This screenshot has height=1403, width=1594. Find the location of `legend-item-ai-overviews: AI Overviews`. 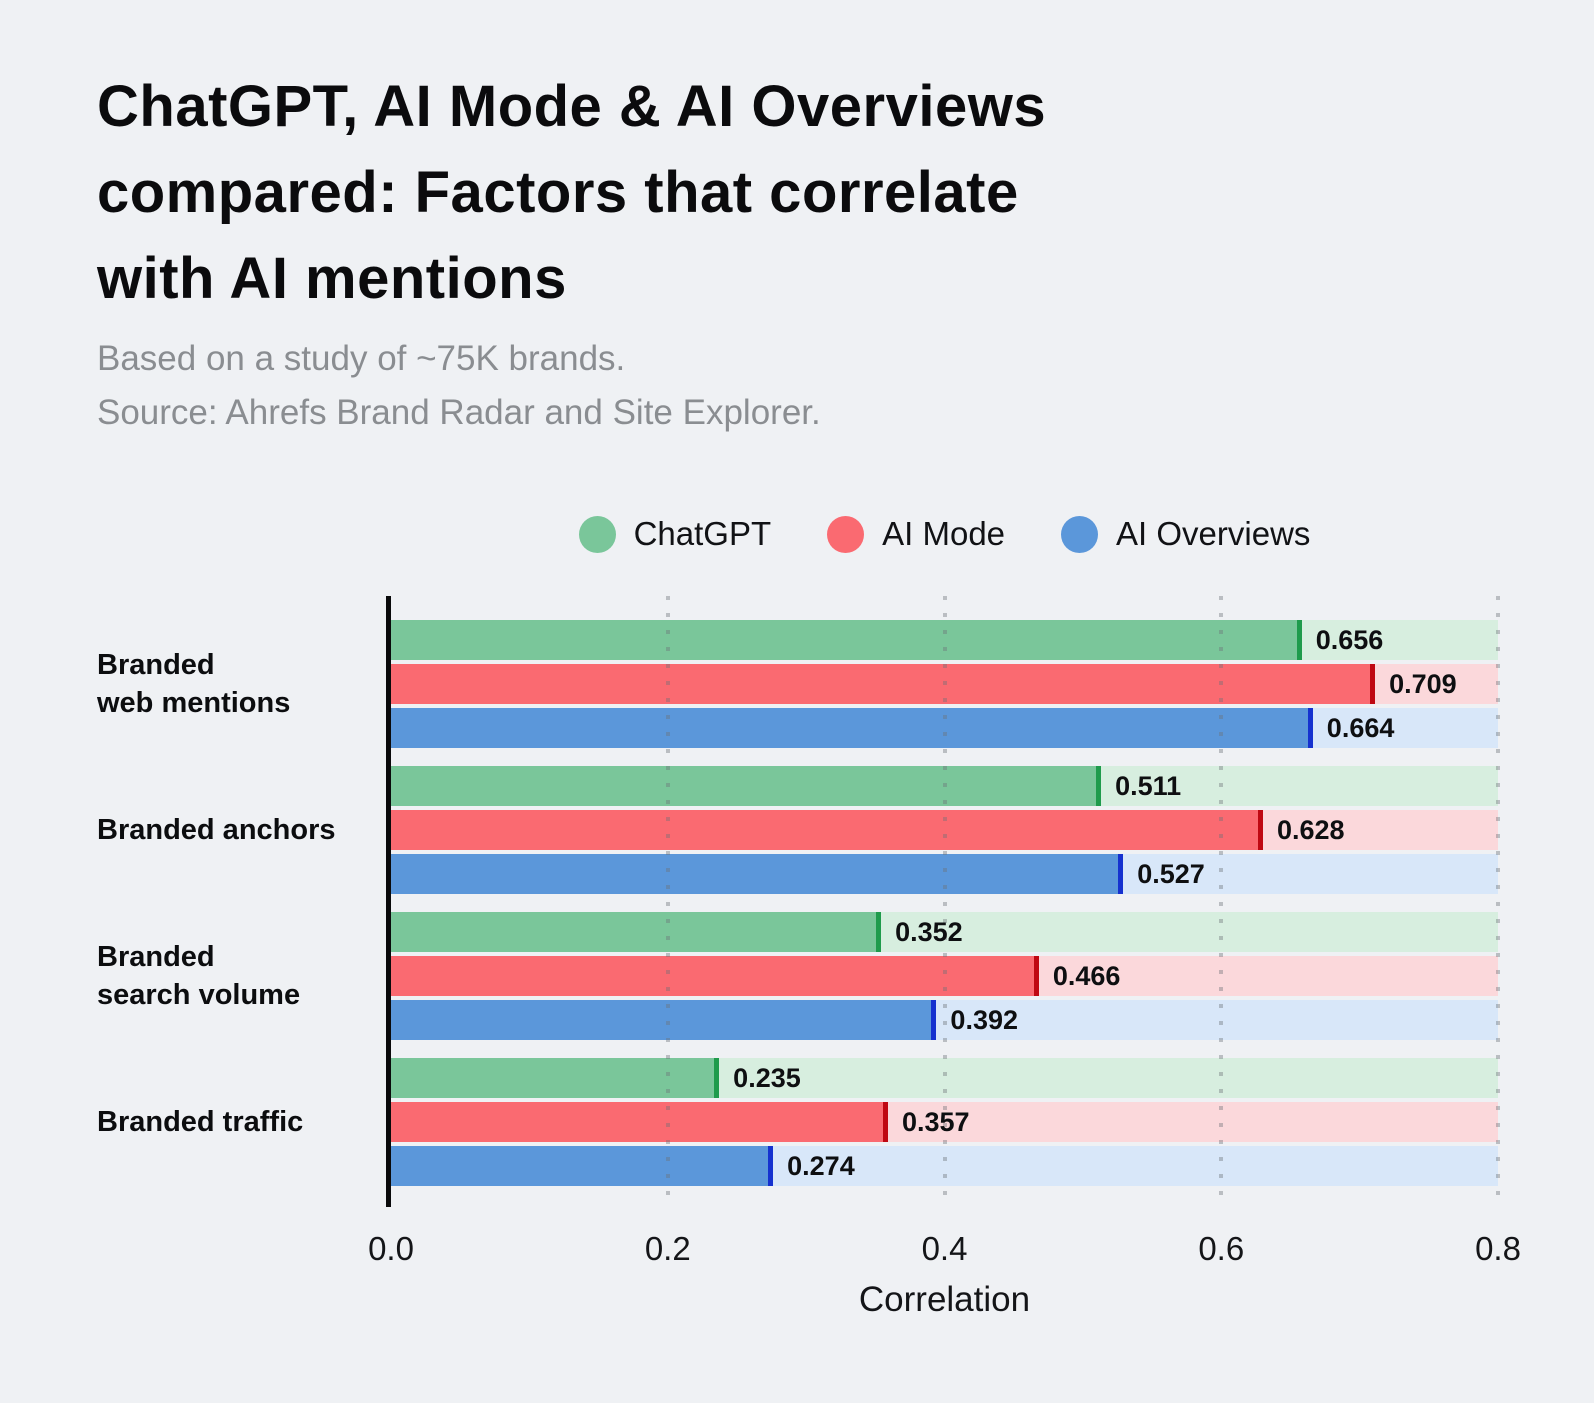

legend-item-ai-overviews: AI Overviews is located at coordinates (1185, 534).